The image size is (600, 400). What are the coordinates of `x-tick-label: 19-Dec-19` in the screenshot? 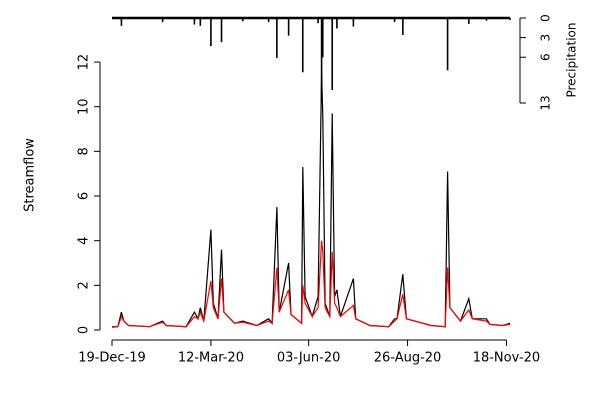 It's located at (112, 358).